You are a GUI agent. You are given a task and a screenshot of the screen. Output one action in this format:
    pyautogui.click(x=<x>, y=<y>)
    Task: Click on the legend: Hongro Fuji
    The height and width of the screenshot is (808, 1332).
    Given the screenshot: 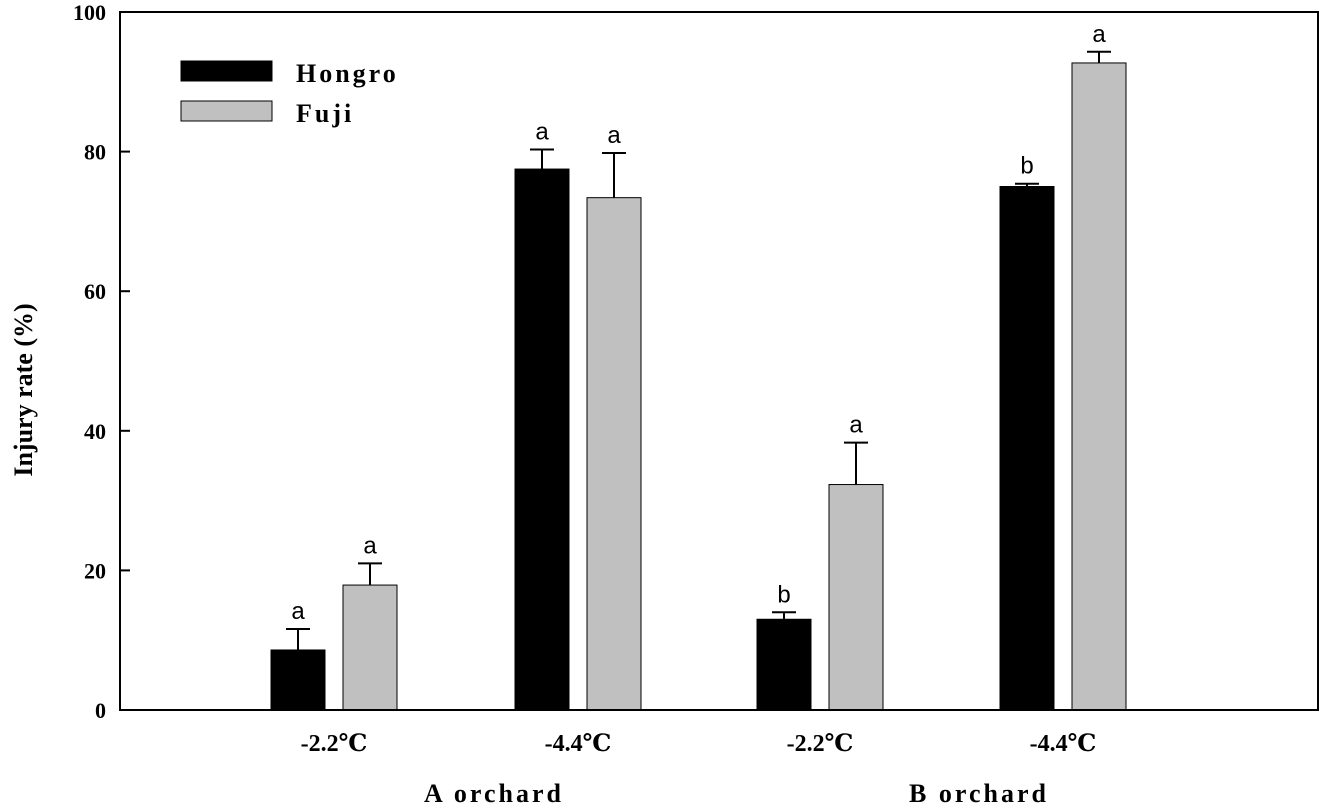 What is the action you would take?
    pyautogui.click(x=289, y=93)
    